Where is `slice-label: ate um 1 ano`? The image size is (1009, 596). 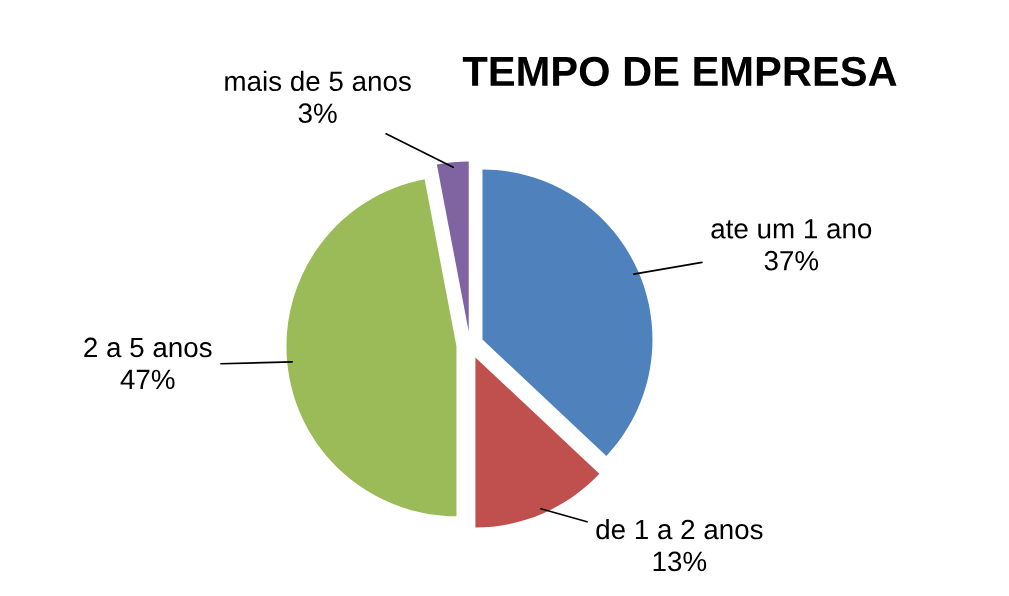
slice-label: ate um 1 ano is located at coordinates (791, 229).